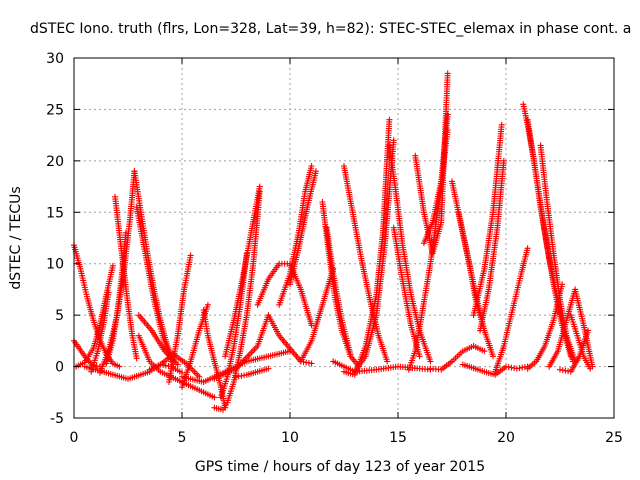 Image resolution: width=640 pixels, height=480 pixels. What do you see at coordinates (290, 438) in the screenshot?
I see `x-tick-label: 10` at bounding box center [290, 438].